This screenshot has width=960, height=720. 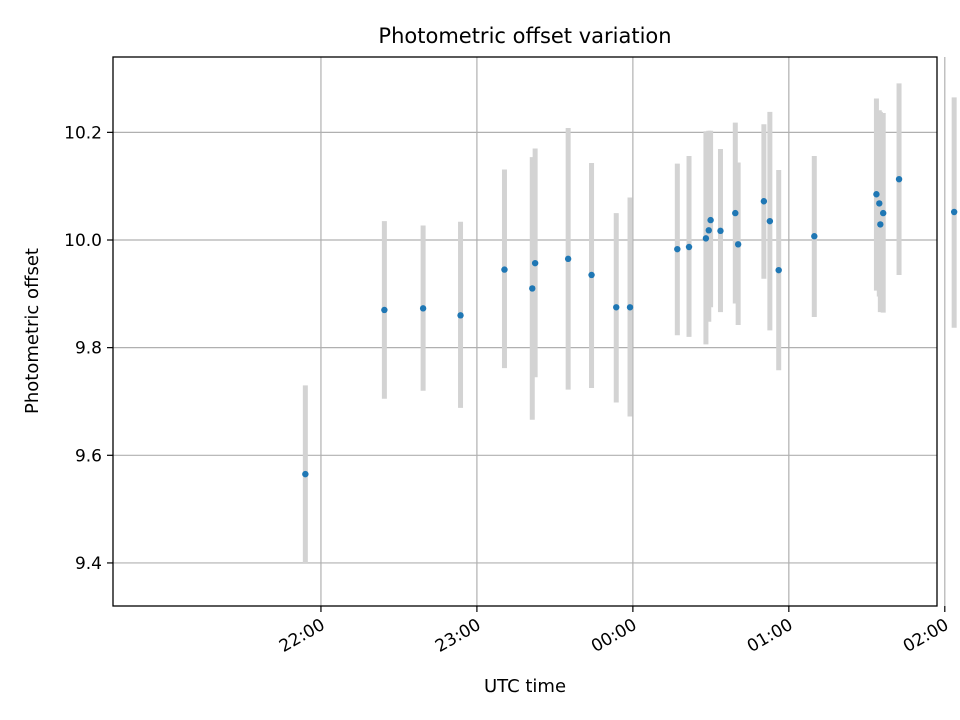 I want to click on y-tick-label: 9.4, so click(x=88, y=564).